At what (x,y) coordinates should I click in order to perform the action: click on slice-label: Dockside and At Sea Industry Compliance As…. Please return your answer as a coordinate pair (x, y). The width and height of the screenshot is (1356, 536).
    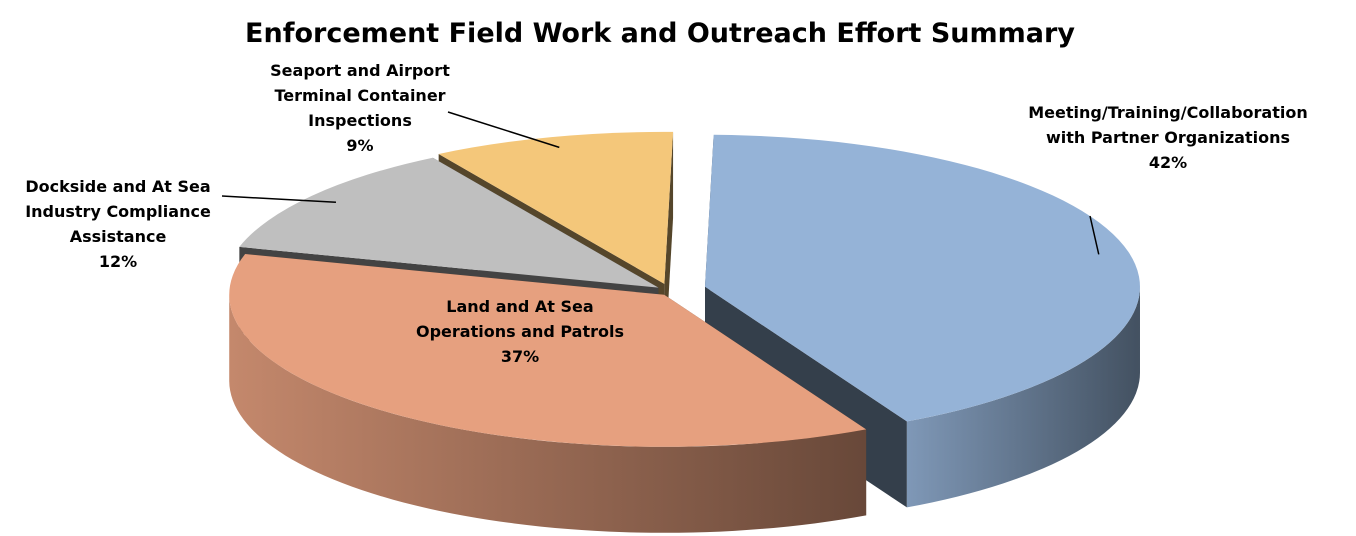
    Looking at the image, I should click on (118, 211).